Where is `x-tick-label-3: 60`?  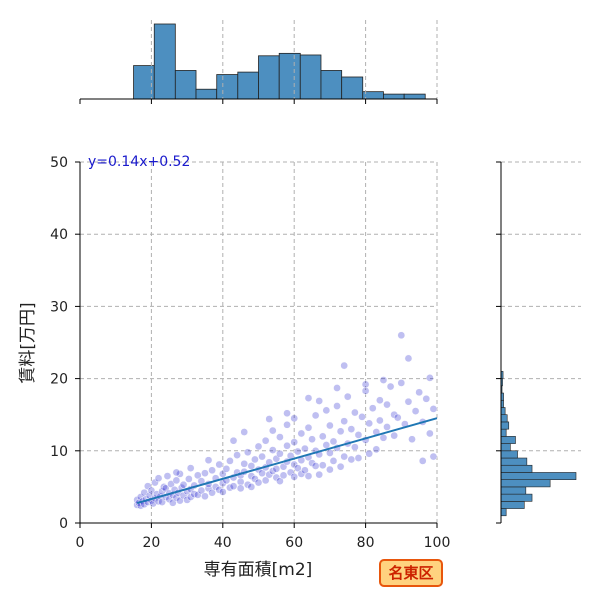
x-tick-label-3: 60 is located at coordinates (294, 543).